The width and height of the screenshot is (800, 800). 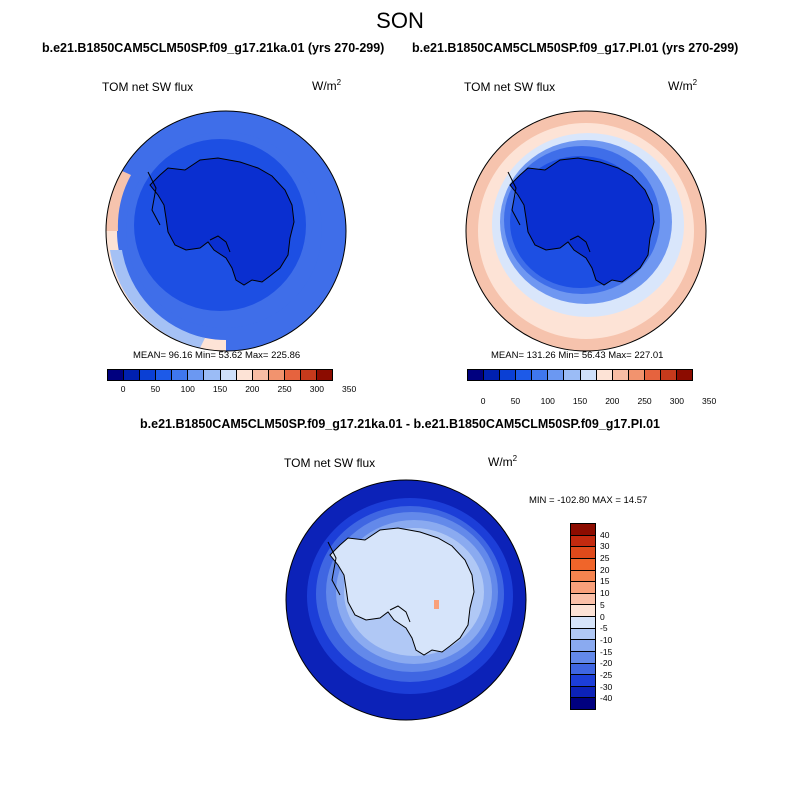 I want to click on panel-2-stats: MEAN= 131.26 Min= 56.43 Max= 227.01, so click(x=577, y=355).